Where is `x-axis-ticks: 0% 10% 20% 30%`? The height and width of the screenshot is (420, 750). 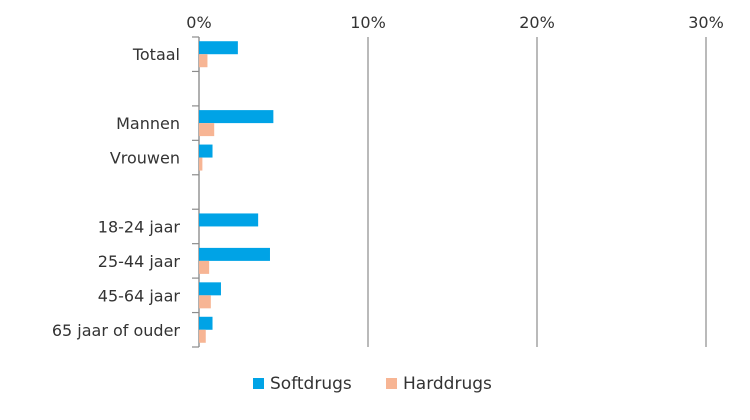 x-axis-ticks: 0% 10% 20% 30% is located at coordinates (454, 22).